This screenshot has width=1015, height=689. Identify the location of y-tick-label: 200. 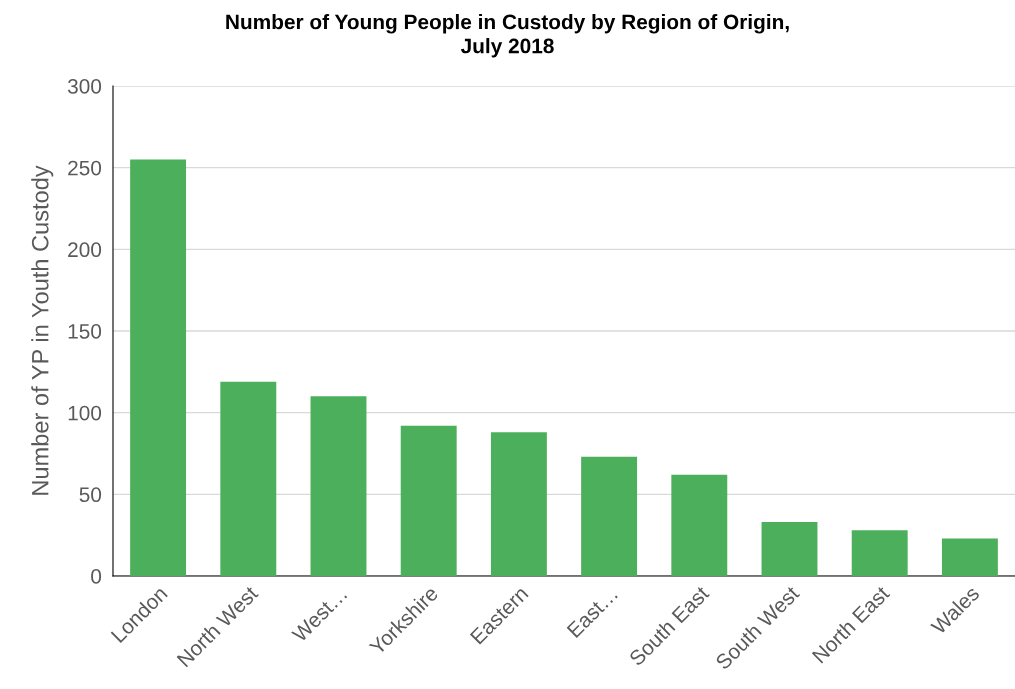
(85, 250).